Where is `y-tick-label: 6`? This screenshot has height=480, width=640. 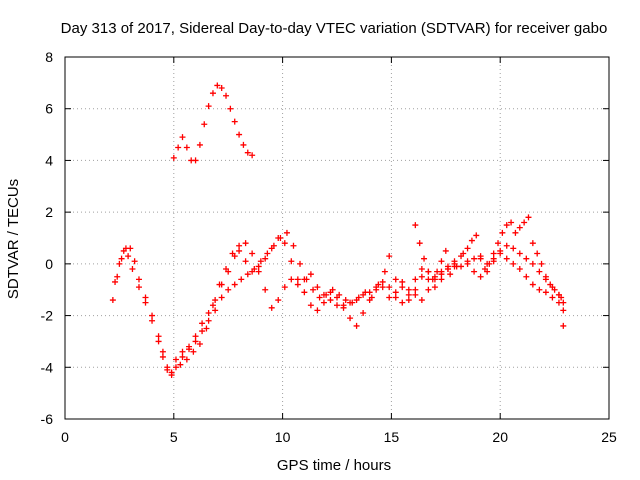
y-tick-label: 6 is located at coordinates (49, 109).